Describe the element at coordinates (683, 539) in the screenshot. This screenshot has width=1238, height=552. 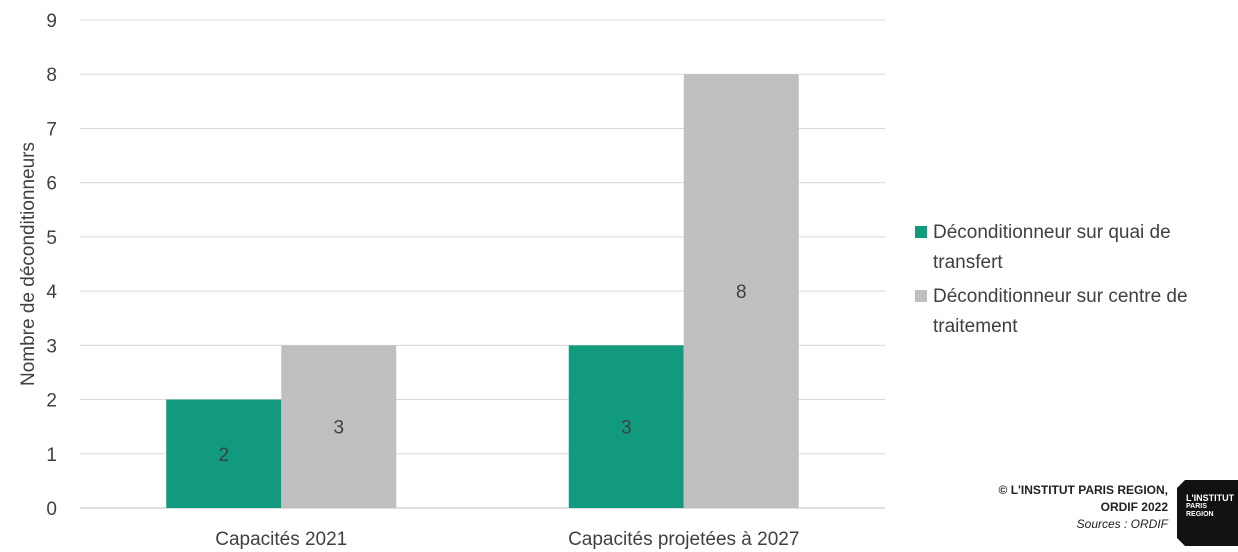
I see `x-tick-label: Capacités projetées à 2027` at that location.